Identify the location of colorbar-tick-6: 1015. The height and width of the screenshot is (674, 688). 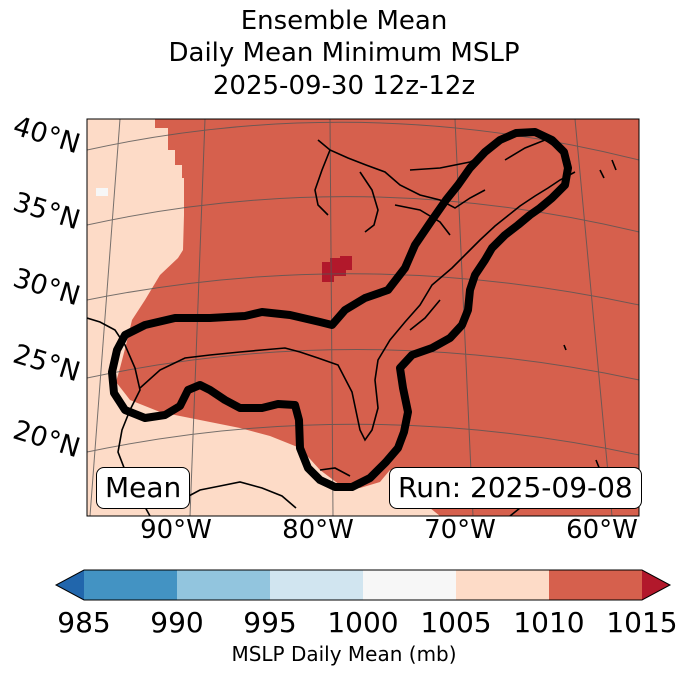
(642, 622).